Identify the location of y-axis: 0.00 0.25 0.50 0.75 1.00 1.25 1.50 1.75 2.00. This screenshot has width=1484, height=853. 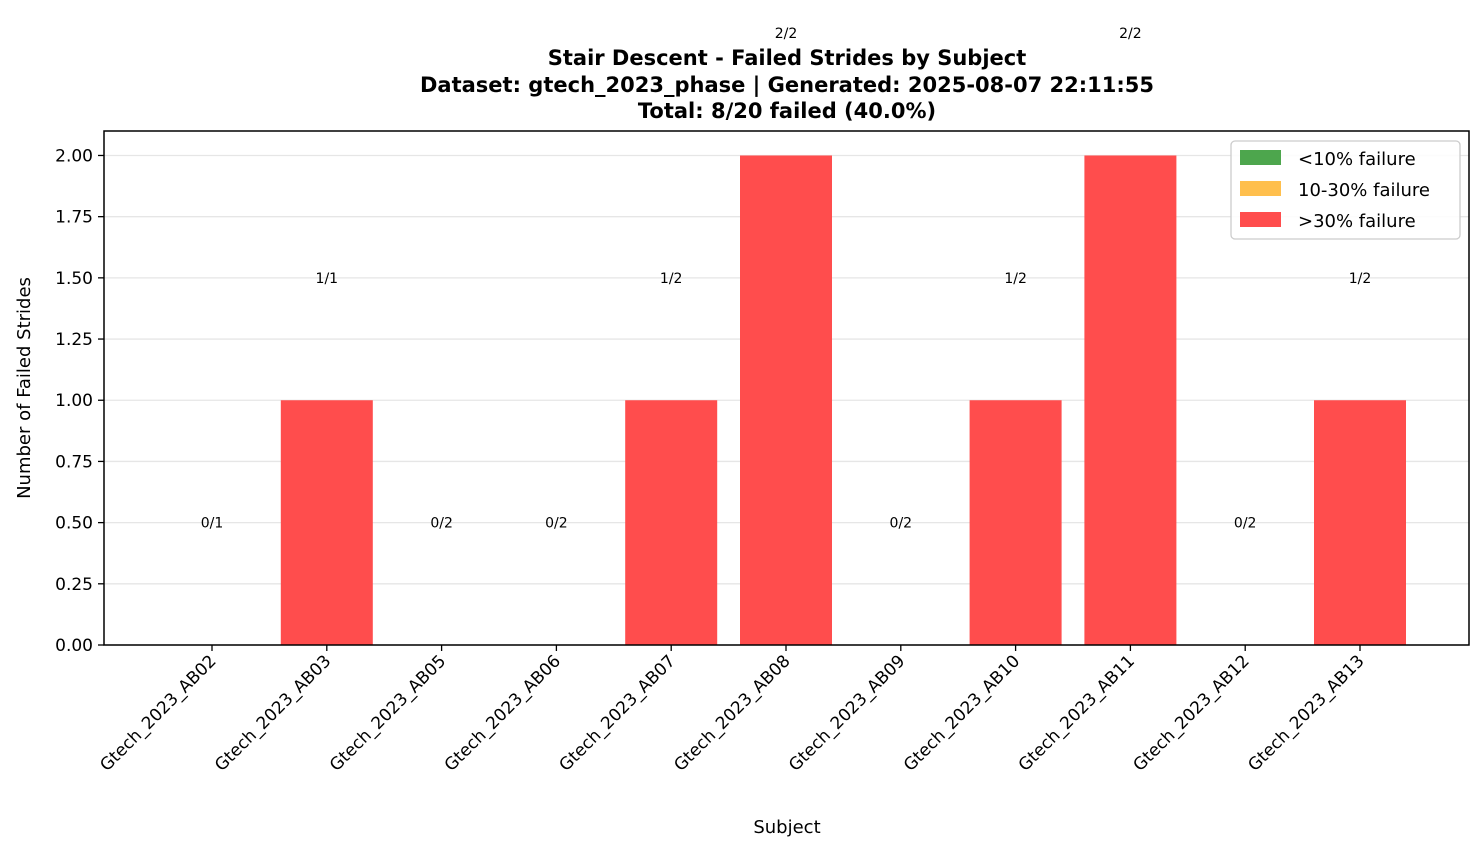
(79, 401).